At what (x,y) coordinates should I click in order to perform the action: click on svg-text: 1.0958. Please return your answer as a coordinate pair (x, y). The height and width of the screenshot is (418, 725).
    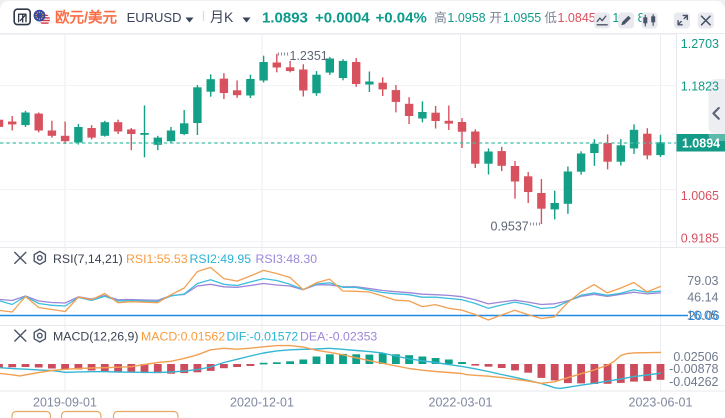
    Looking at the image, I should click on (466, 18).